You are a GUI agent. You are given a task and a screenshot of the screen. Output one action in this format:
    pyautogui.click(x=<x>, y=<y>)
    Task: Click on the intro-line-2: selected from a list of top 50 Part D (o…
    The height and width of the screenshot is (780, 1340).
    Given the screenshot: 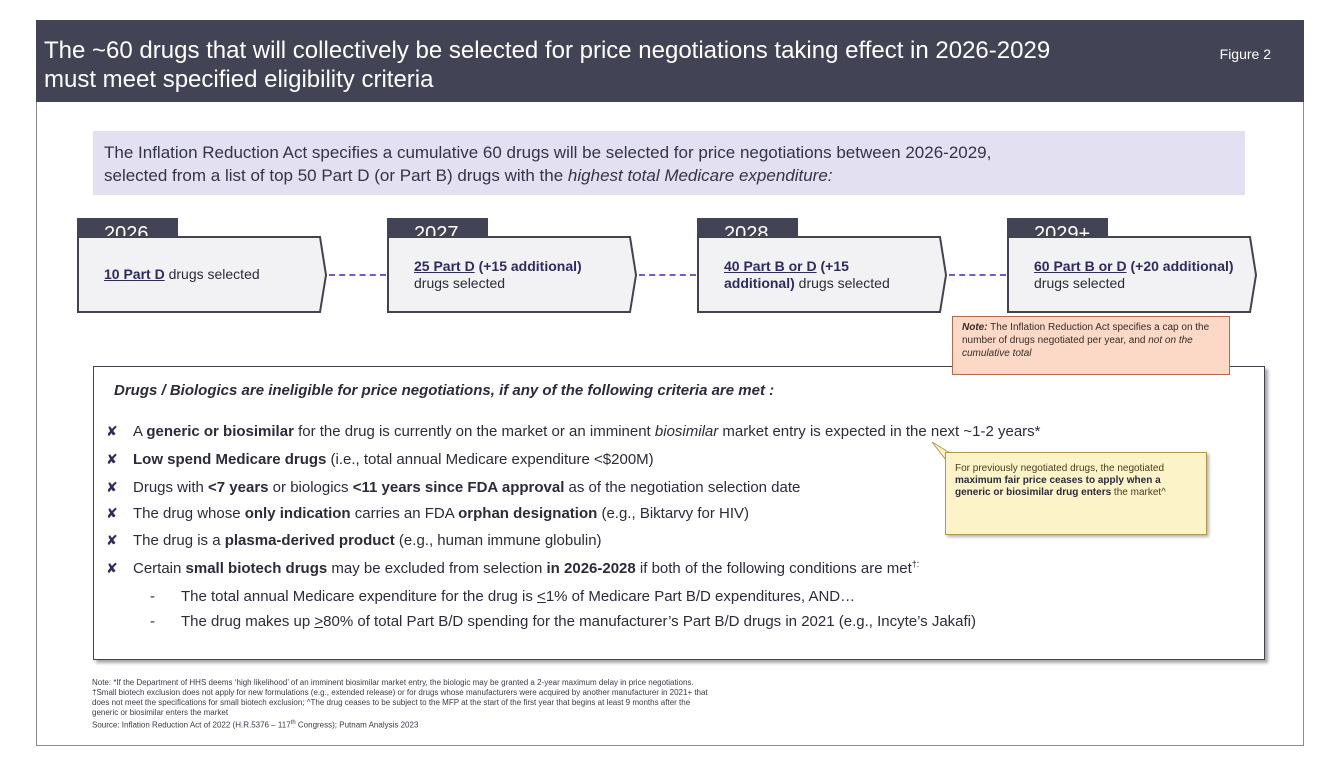 What is the action you would take?
    pyautogui.click(x=336, y=175)
    